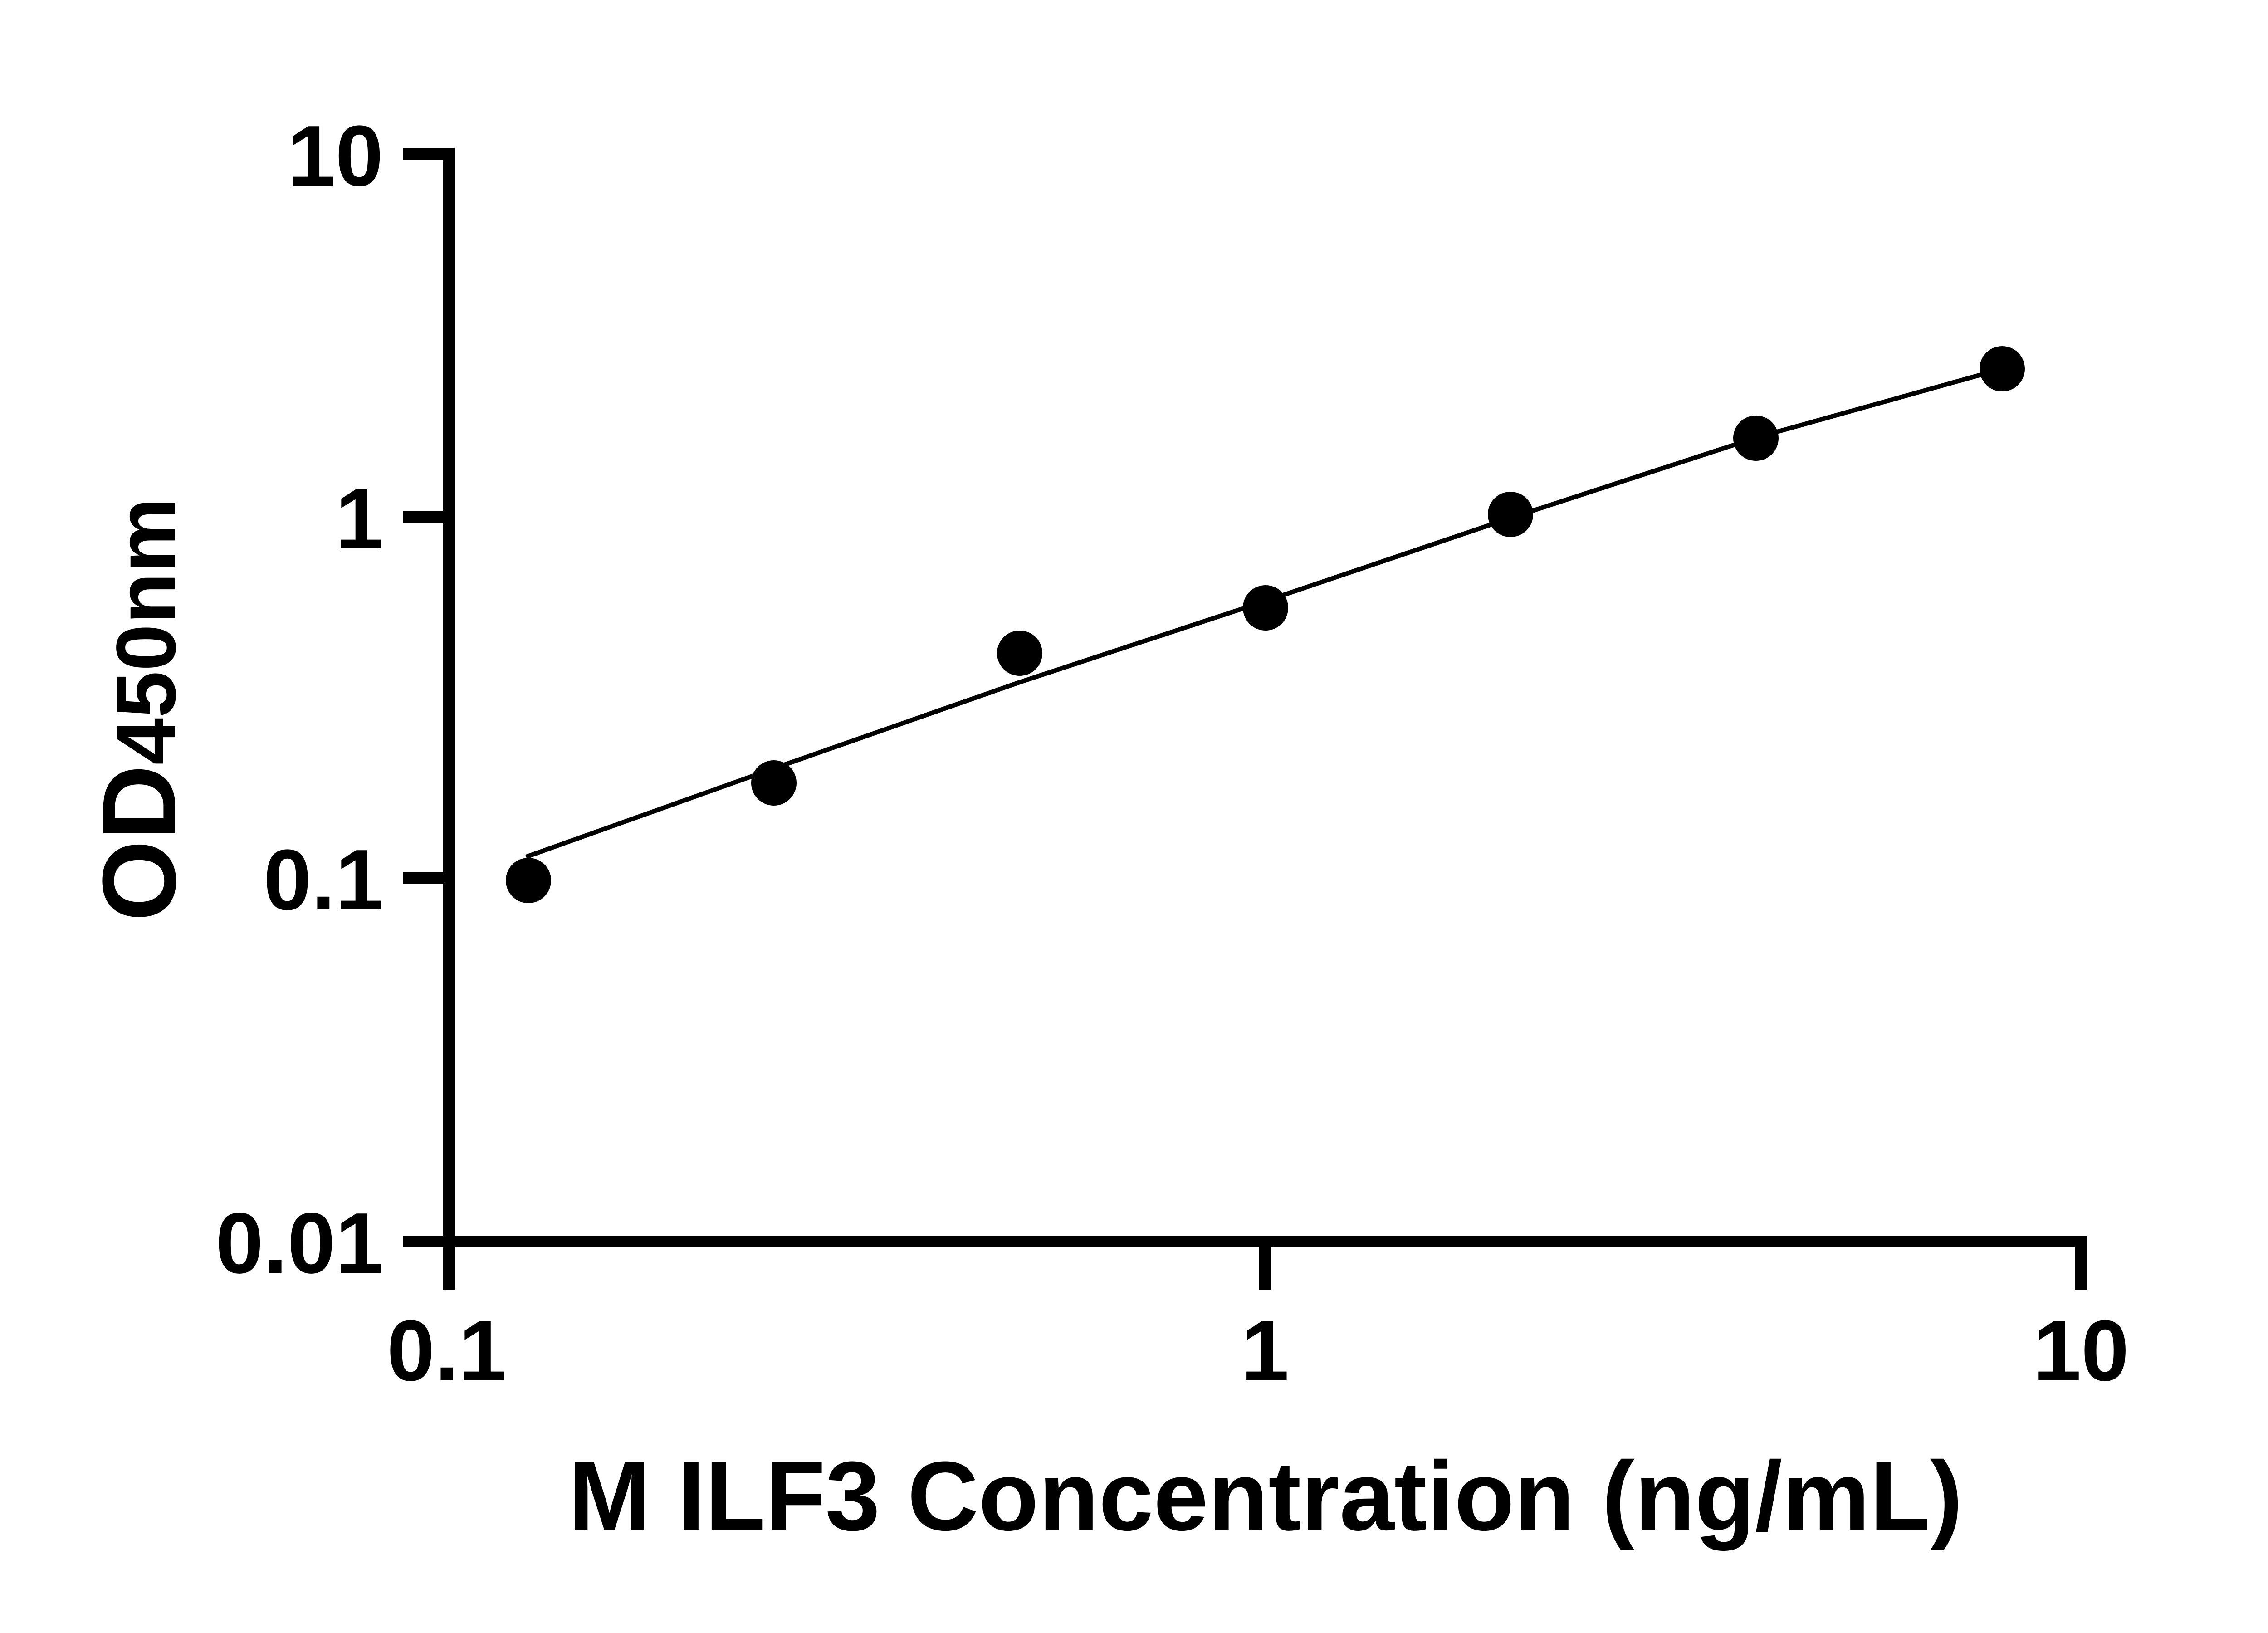 Image resolution: width=2268 pixels, height=1633 pixels. I want to click on svg-text: OD450nm, so click(139, 709).